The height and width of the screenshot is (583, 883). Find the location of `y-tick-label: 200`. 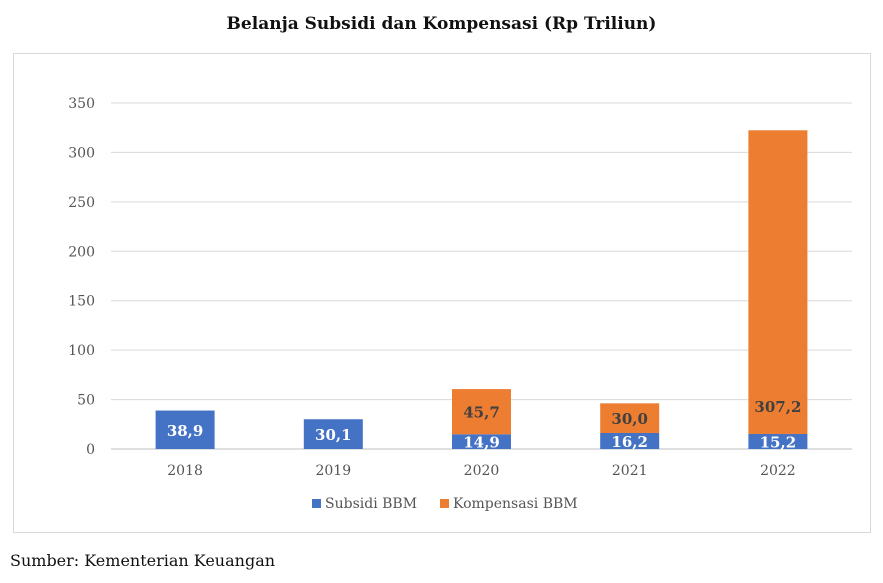

y-tick-label: 200 is located at coordinates (81, 252).